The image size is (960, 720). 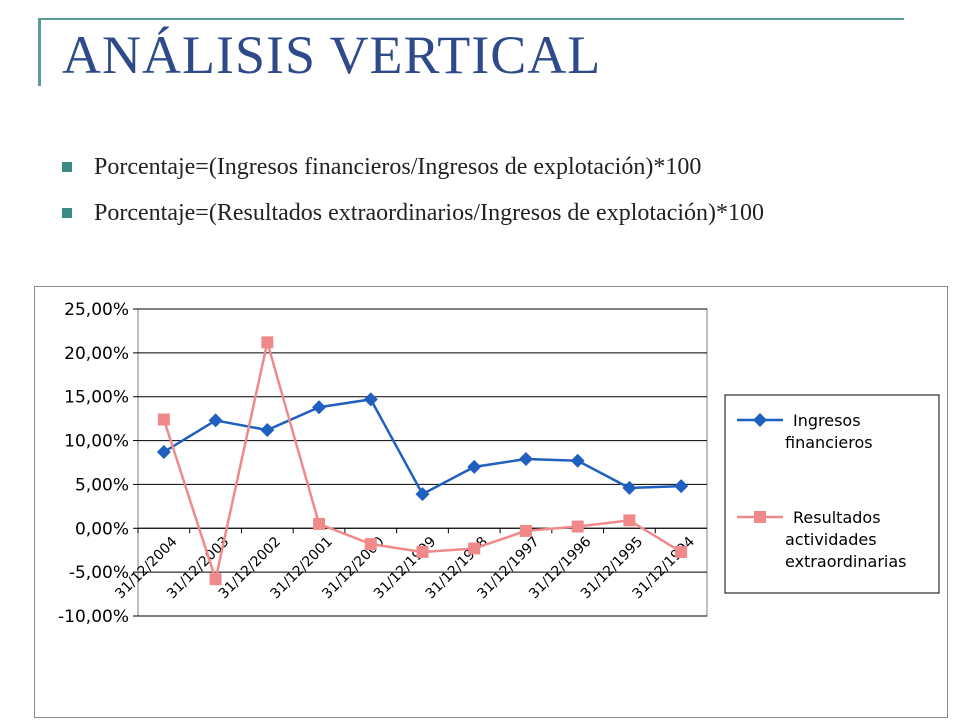 I want to click on legend-label: Ingresos, so click(x=827, y=420).